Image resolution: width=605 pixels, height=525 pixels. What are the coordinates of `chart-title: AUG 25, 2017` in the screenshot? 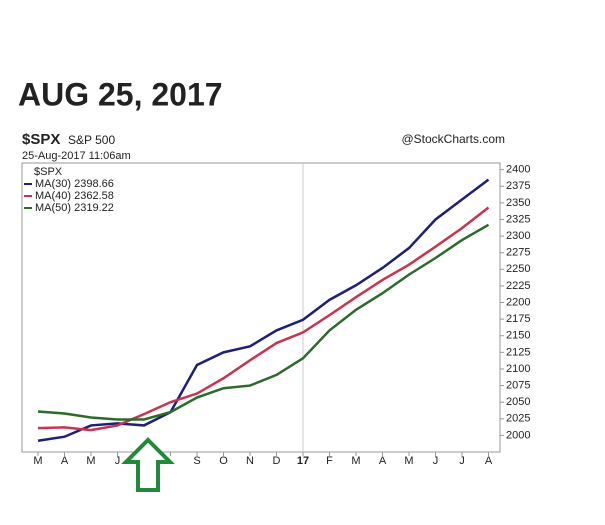 It's located at (120, 94).